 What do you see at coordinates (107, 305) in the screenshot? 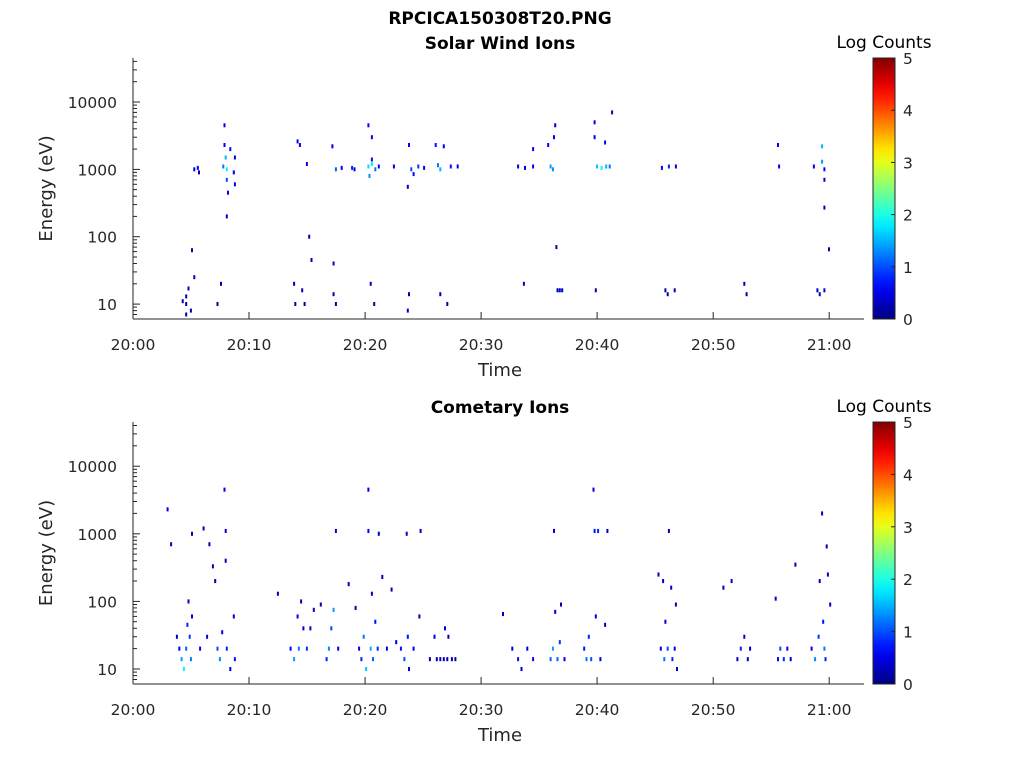
I see `y-tick-label: 10` at bounding box center [107, 305].